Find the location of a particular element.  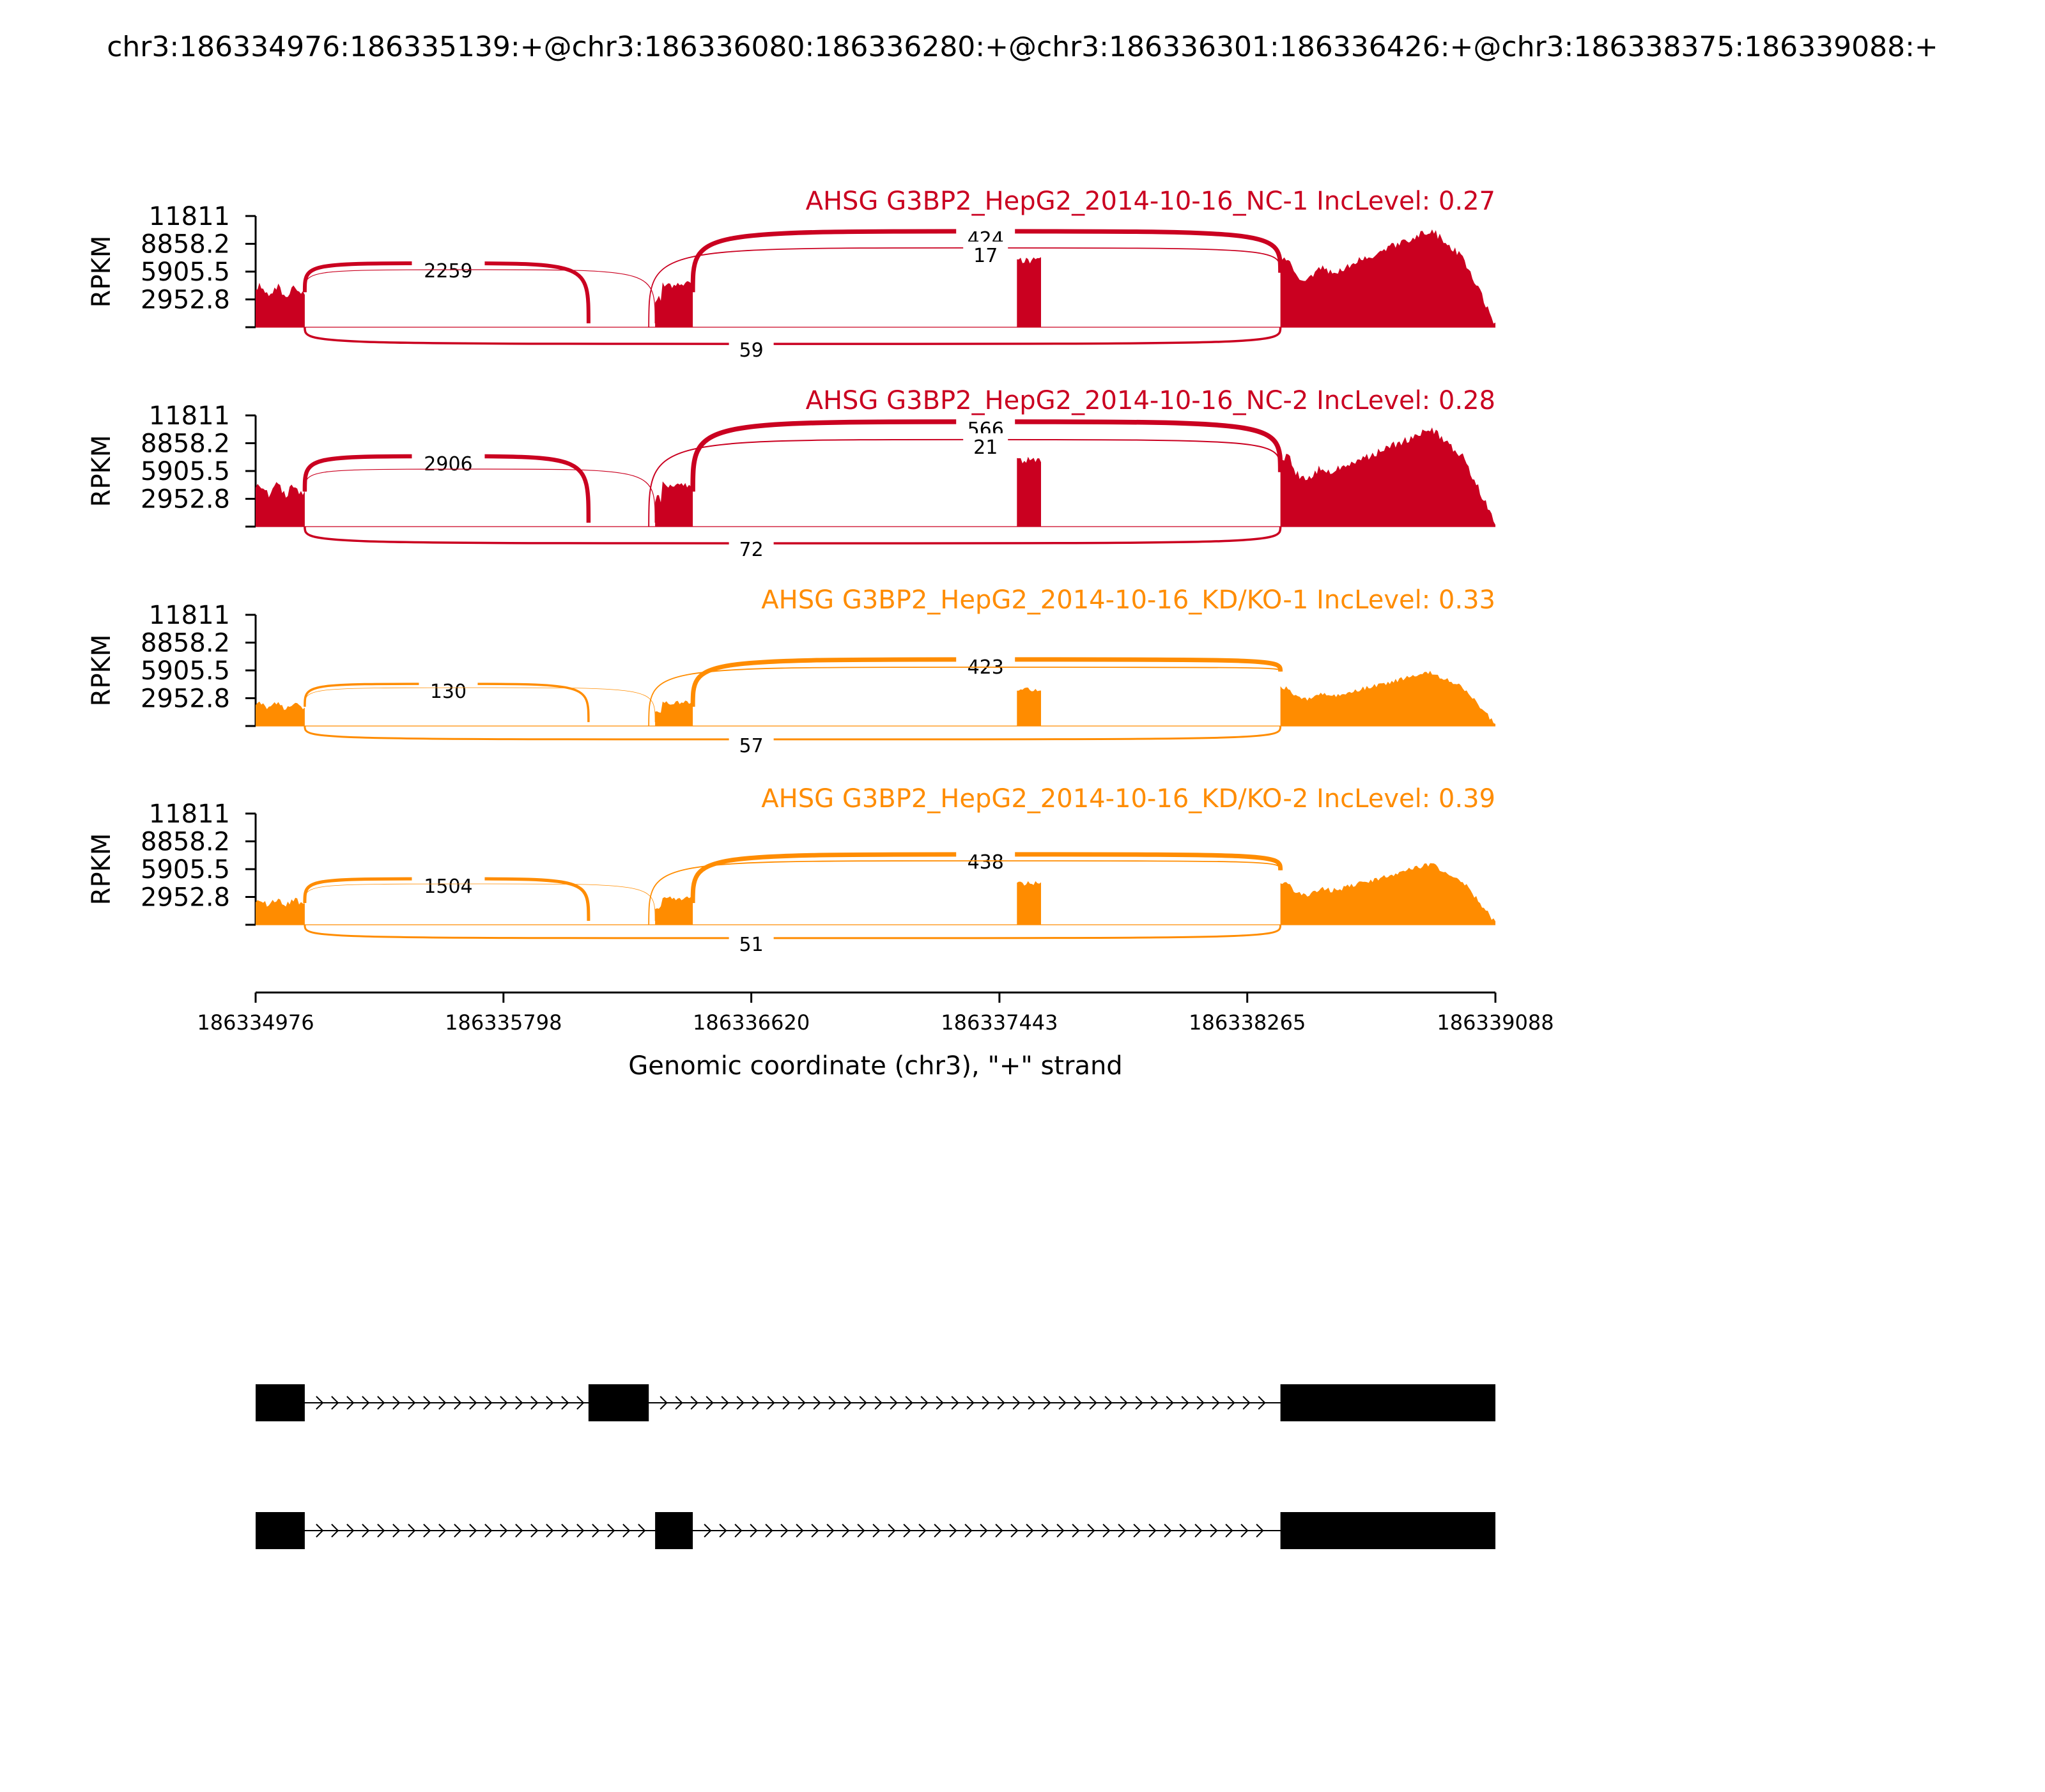

junction-count: 130 is located at coordinates (449, 692).